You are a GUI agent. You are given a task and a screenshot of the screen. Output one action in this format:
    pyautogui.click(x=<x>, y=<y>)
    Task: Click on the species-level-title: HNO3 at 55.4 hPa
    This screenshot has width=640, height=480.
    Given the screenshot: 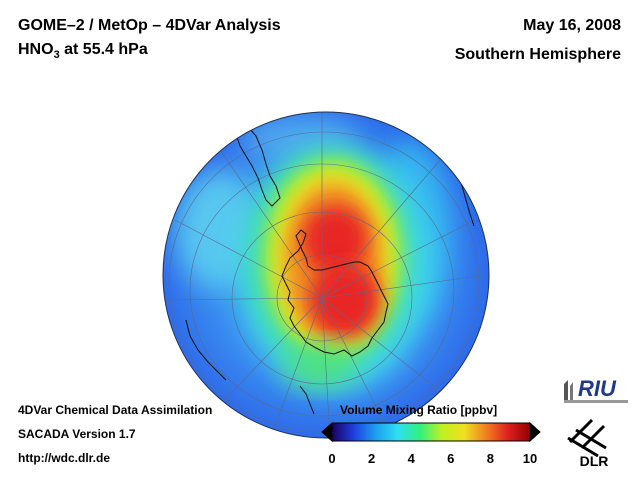 What is the action you would take?
    pyautogui.click(x=83, y=51)
    